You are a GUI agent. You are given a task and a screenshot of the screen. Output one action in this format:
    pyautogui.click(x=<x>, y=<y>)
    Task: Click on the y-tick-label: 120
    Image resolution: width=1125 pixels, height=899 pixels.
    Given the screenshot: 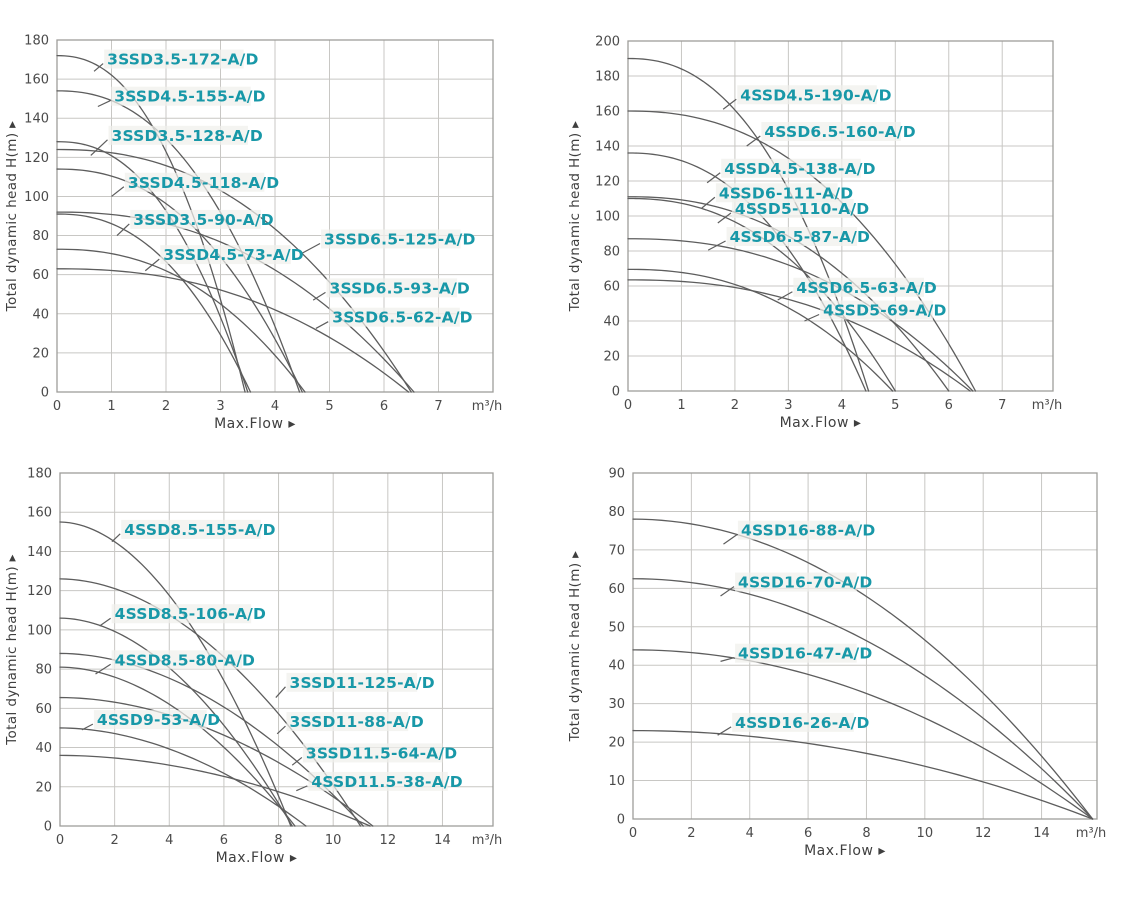 What is the action you would take?
    pyautogui.click(x=607, y=182)
    